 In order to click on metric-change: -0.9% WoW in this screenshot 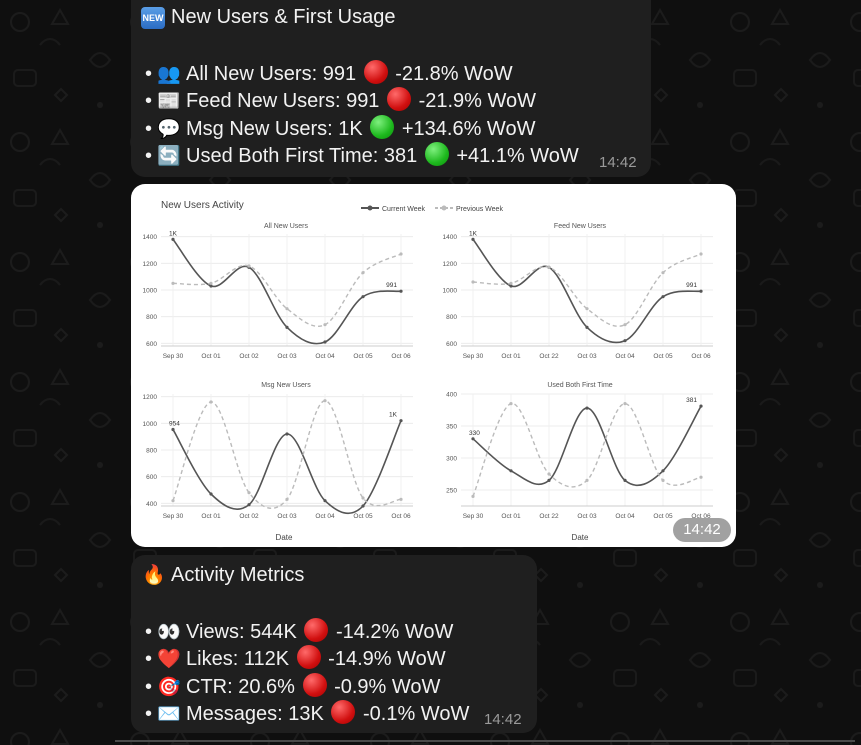, I will do `click(387, 687)`.